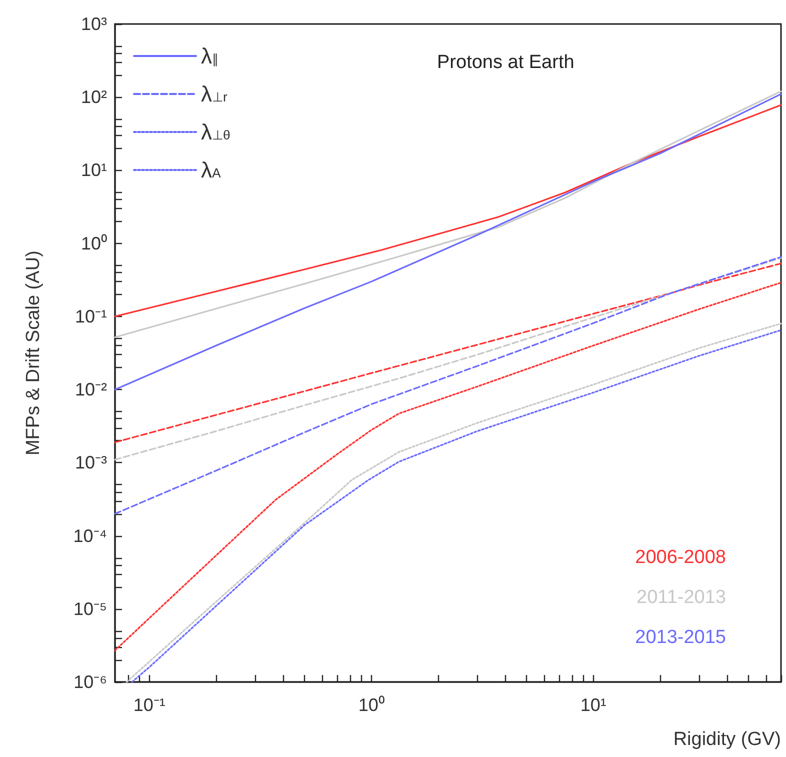  What do you see at coordinates (90, 608) in the screenshot?
I see `y-tick-label: 10⁻⁵` at bounding box center [90, 608].